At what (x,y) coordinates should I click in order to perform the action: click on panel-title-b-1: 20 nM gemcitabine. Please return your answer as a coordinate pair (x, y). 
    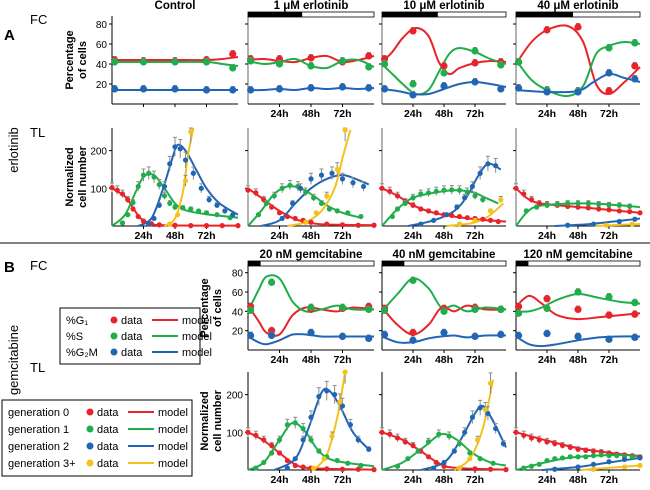
    Looking at the image, I should click on (311, 258).